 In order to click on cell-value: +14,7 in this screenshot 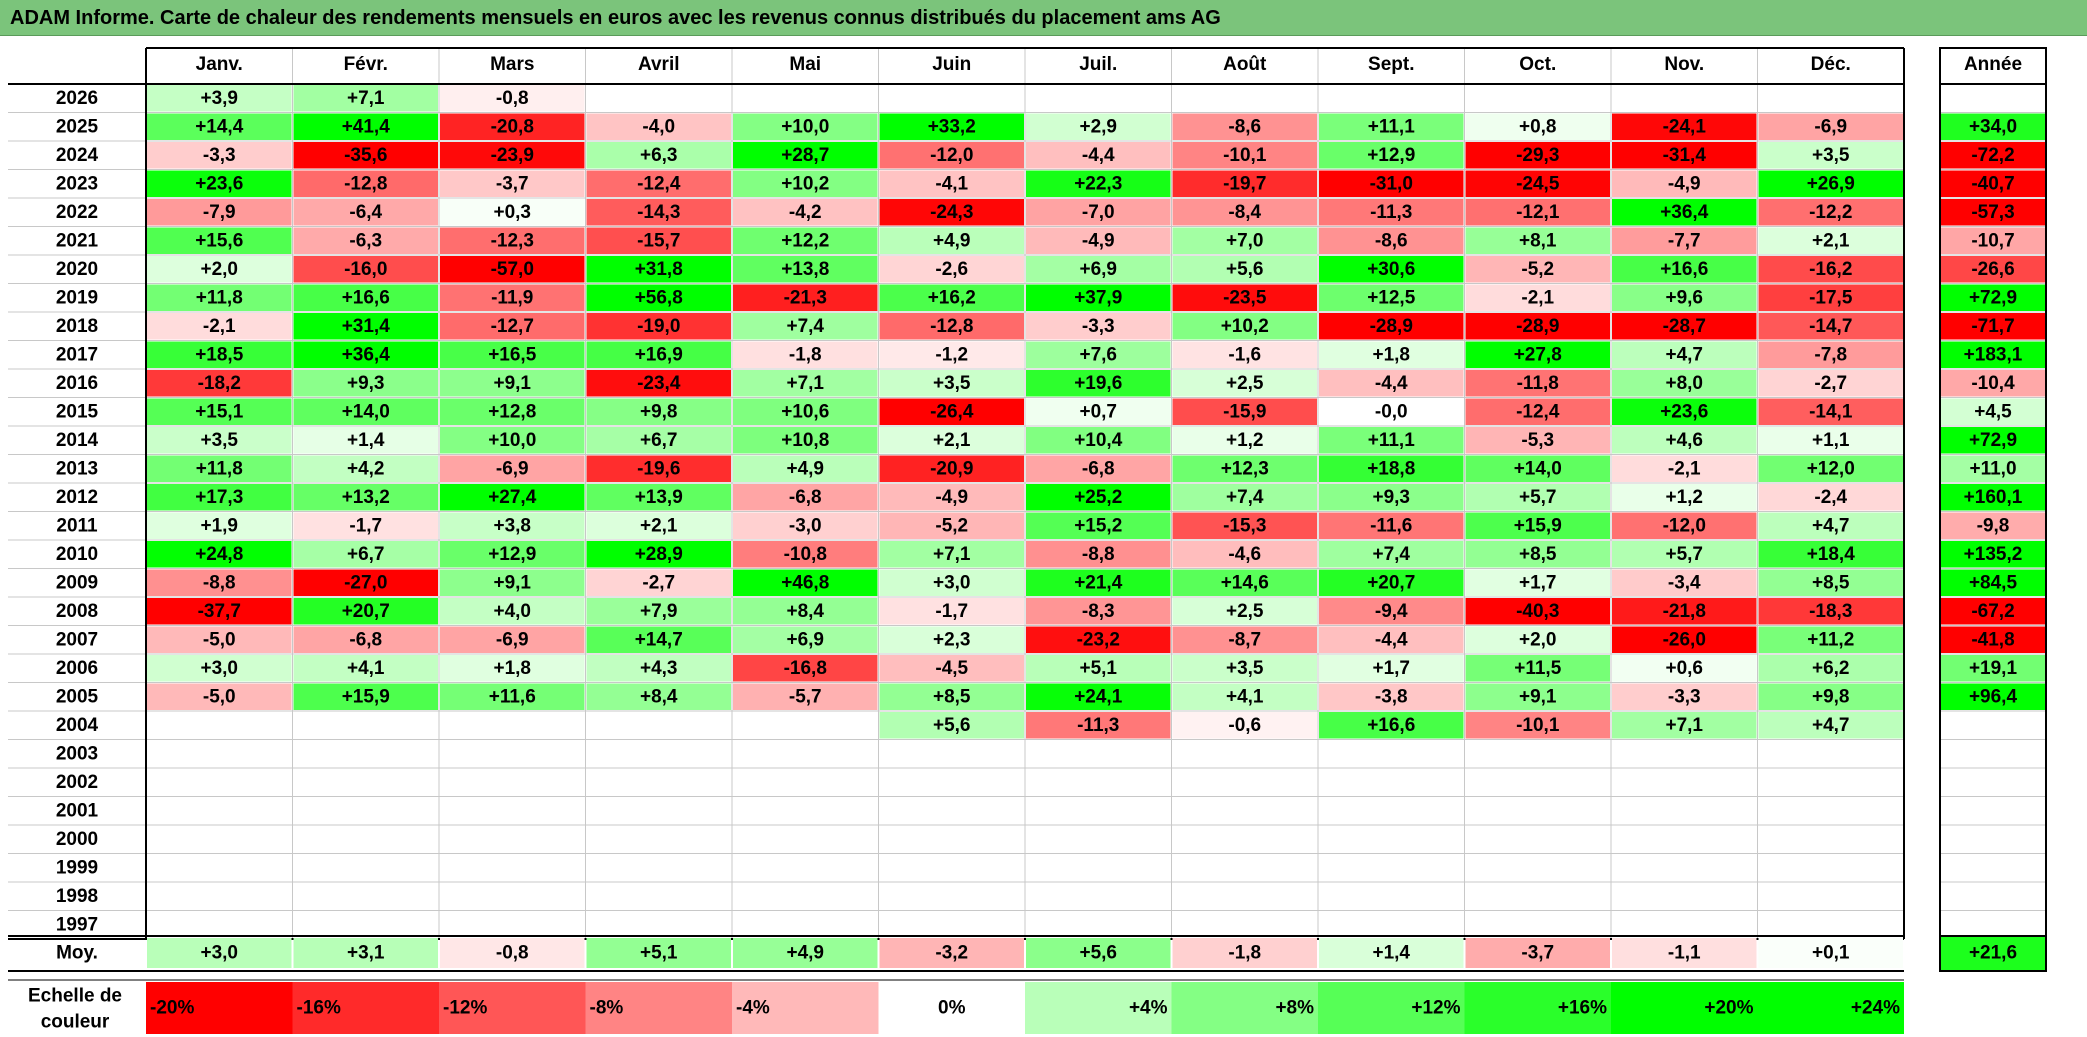, I will do `click(659, 639)`.